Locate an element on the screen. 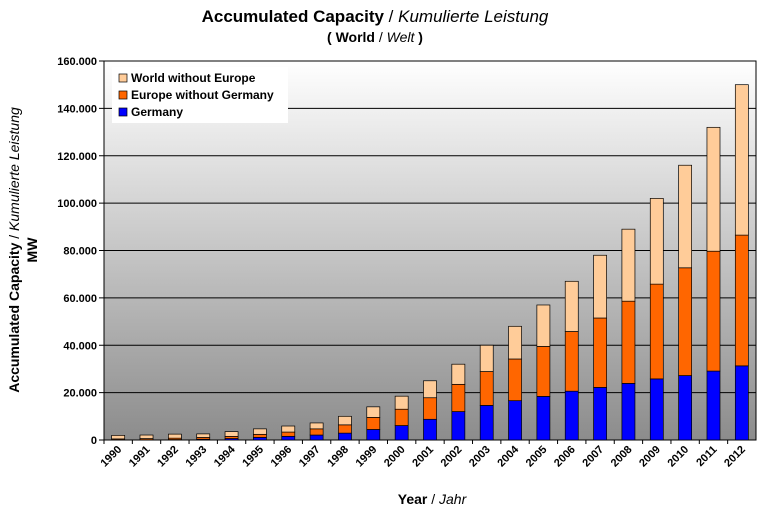 The width and height of the screenshot is (766, 511). x-tick-label: 2011 is located at coordinates (706, 456).